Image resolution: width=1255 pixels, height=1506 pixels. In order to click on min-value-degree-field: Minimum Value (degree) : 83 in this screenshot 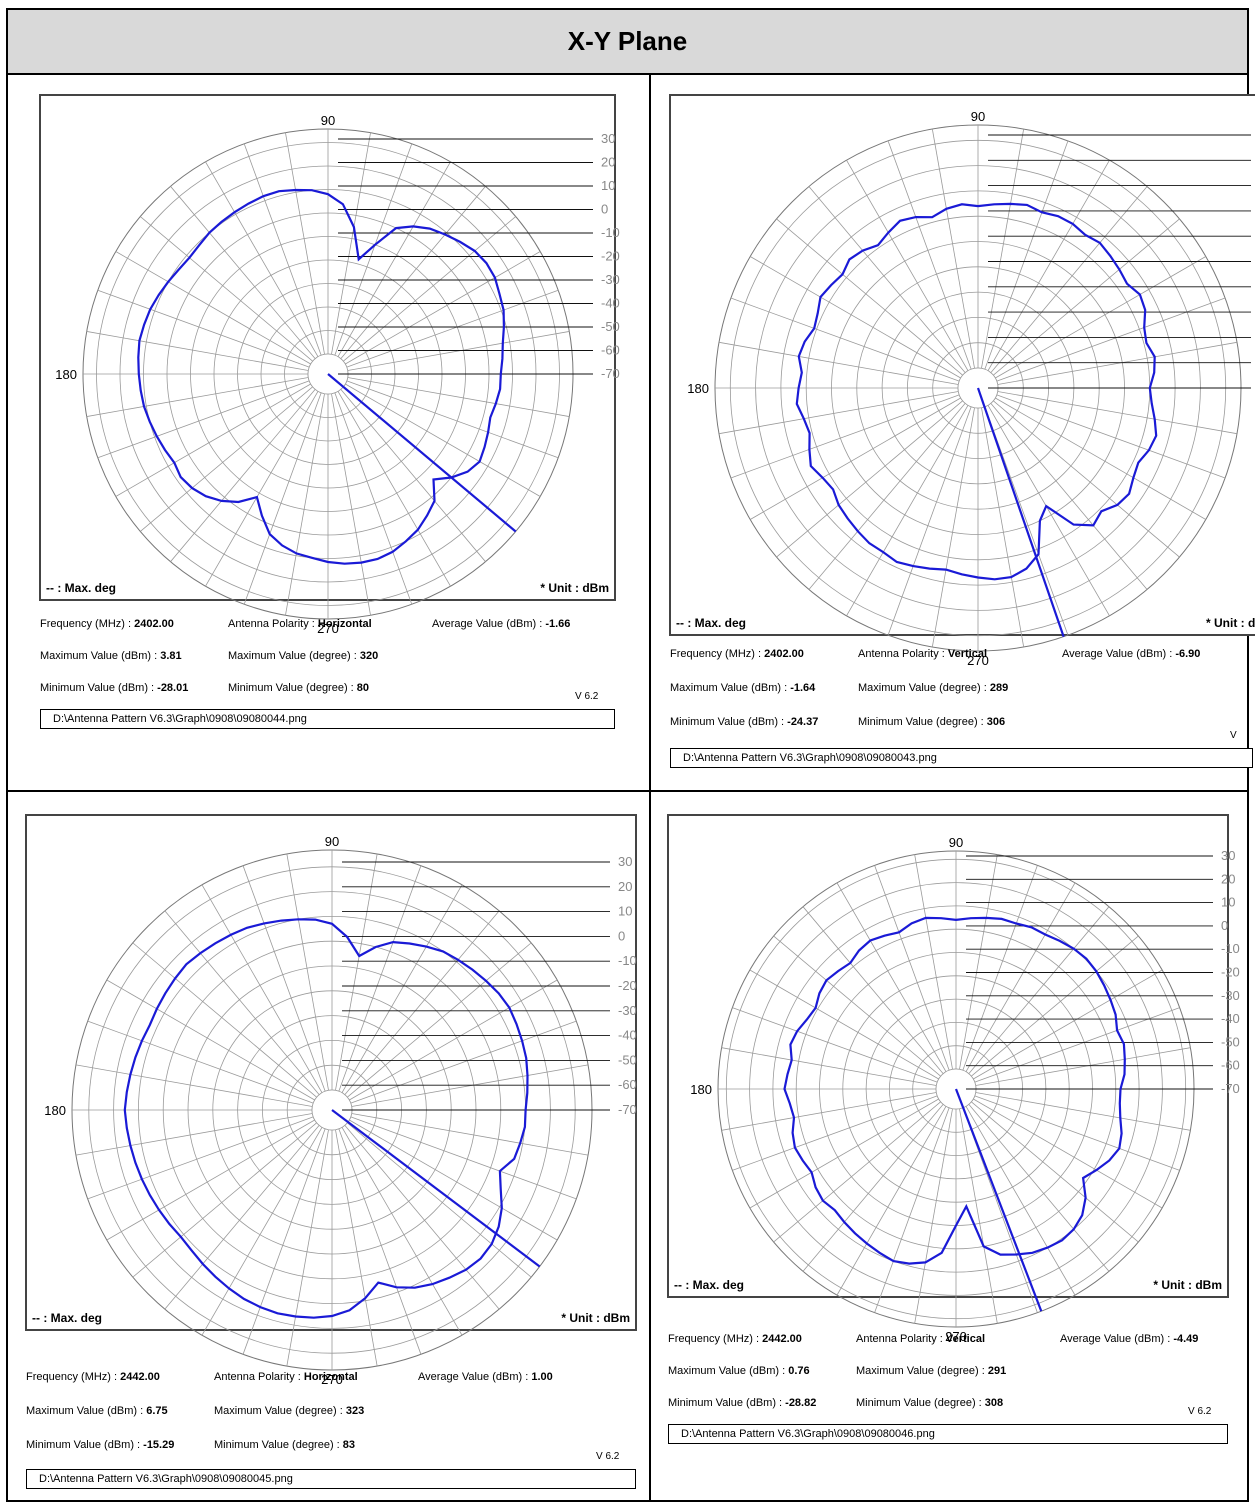, I will do `click(284, 1445)`.